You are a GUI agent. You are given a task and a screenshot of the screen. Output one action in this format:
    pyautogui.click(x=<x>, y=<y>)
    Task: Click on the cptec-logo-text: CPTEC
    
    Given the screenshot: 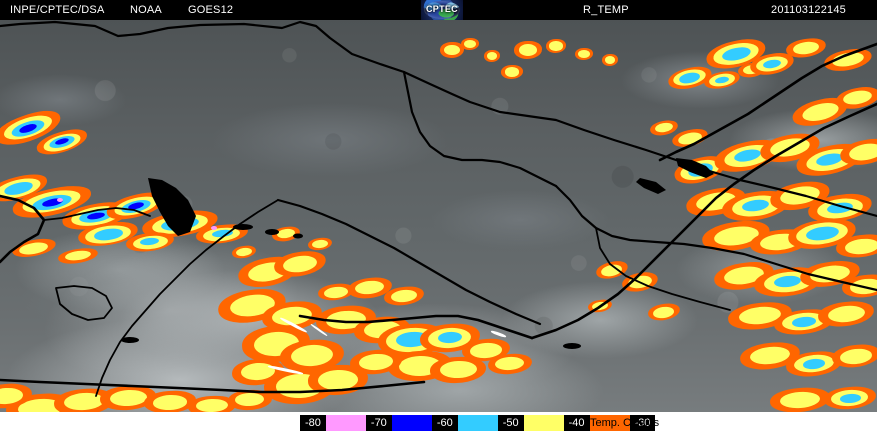 What is the action you would take?
    pyautogui.click(x=441, y=9)
    